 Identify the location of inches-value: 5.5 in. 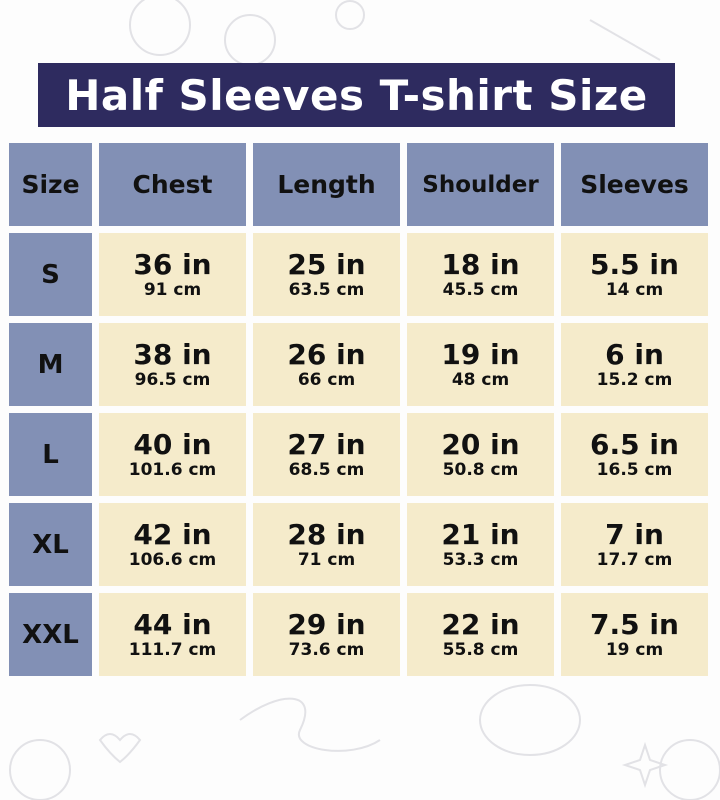
(634, 264).